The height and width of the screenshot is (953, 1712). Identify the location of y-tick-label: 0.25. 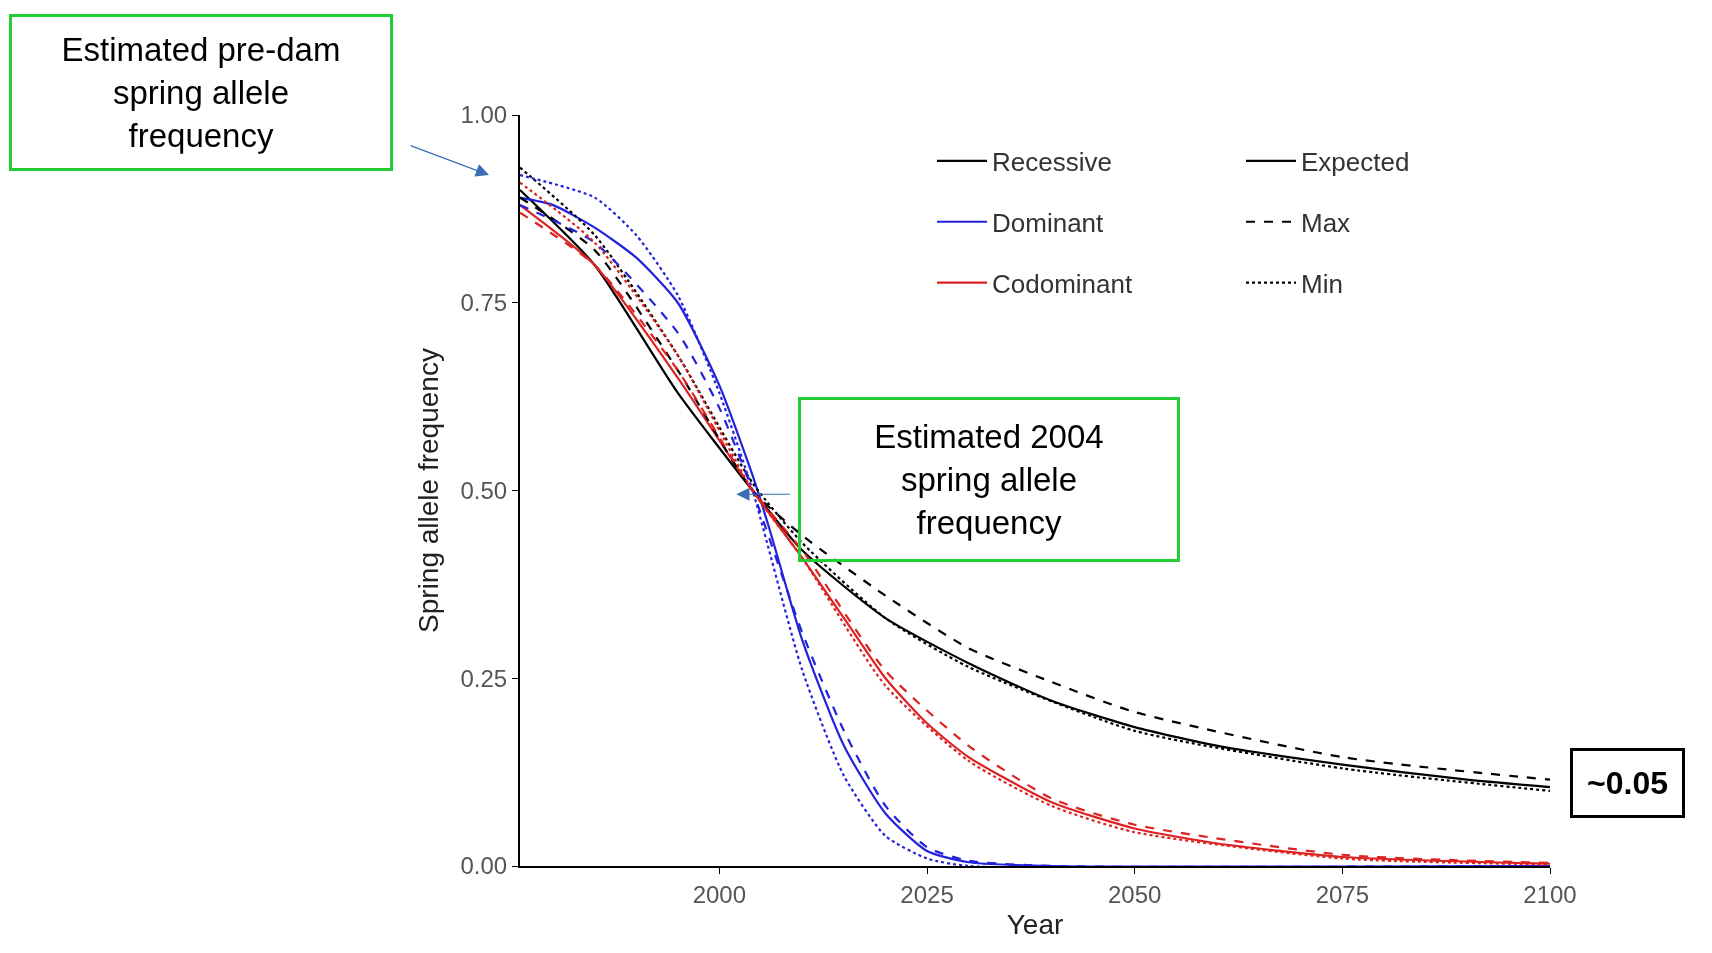
(484, 678).